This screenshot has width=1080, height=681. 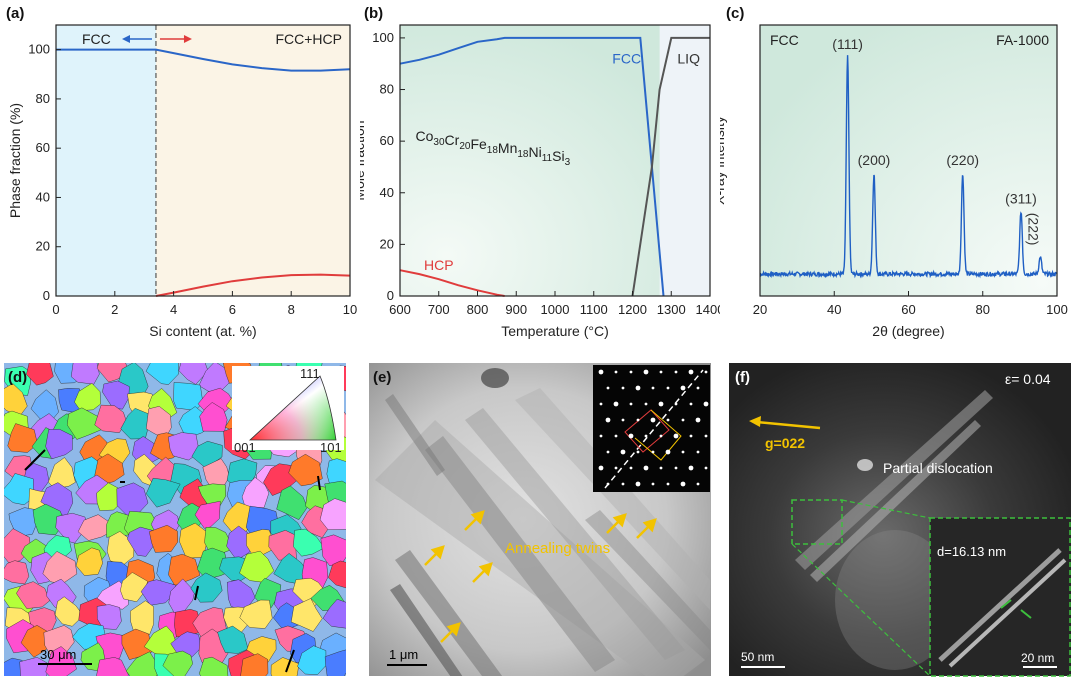 What do you see at coordinates (742, 377) in the screenshot?
I see `panel-f-label: (f)` at bounding box center [742, 377].